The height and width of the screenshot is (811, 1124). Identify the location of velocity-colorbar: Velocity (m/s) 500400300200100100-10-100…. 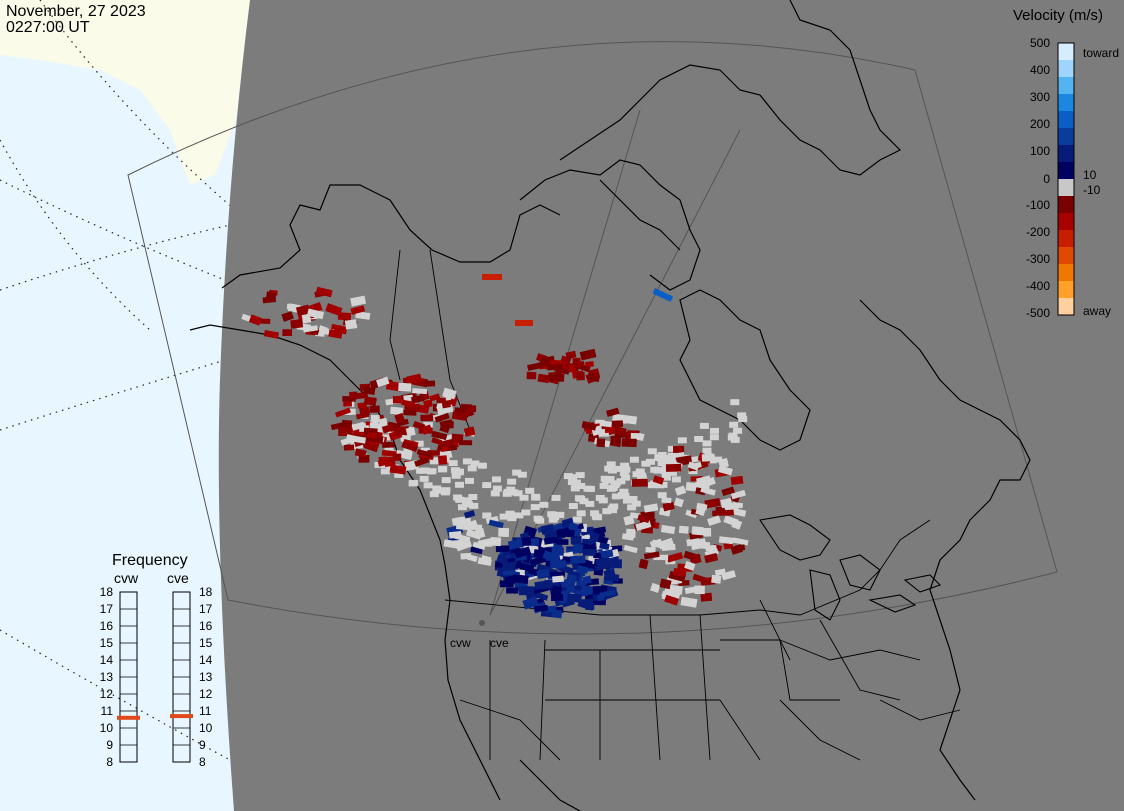
(1066, 163).